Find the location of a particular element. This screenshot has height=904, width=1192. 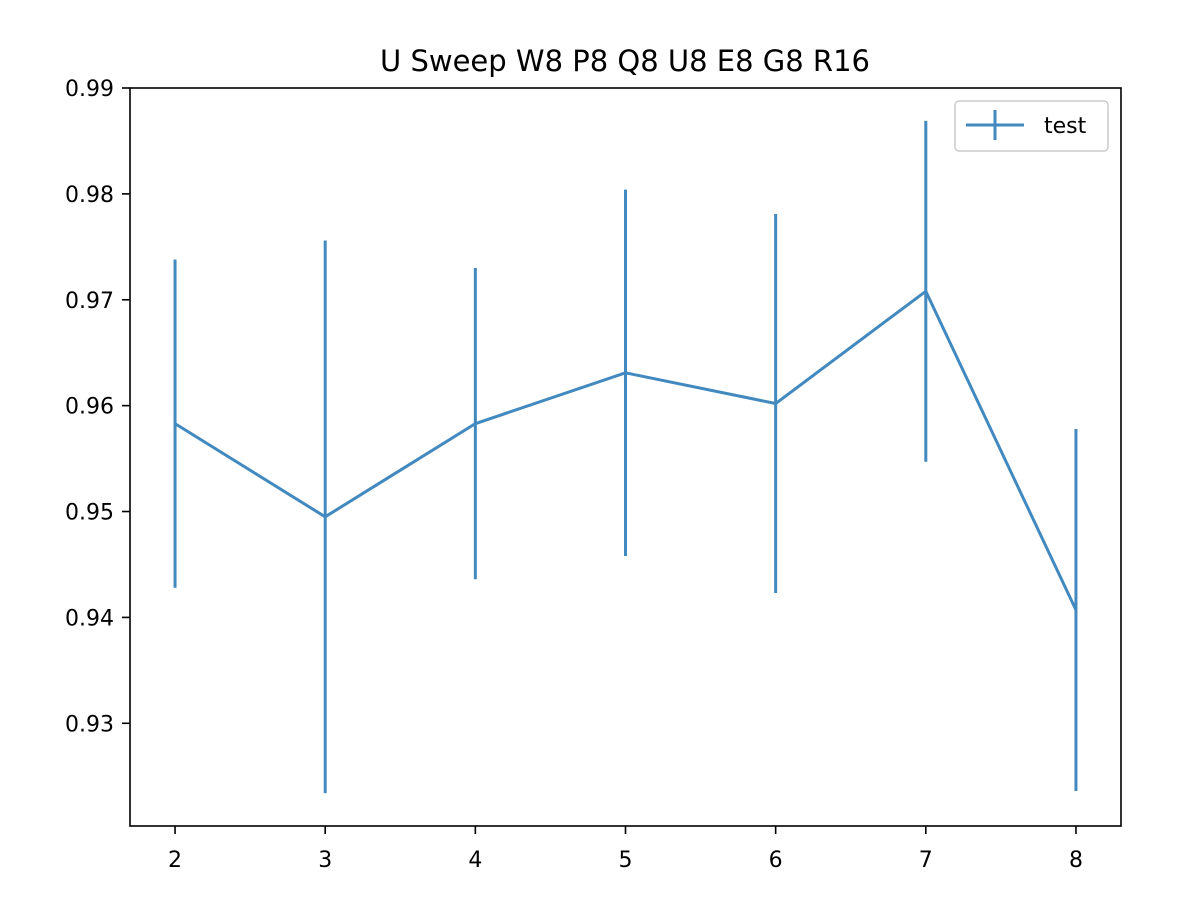

x-tick-label: 5 is located at coordinates (626, 860).